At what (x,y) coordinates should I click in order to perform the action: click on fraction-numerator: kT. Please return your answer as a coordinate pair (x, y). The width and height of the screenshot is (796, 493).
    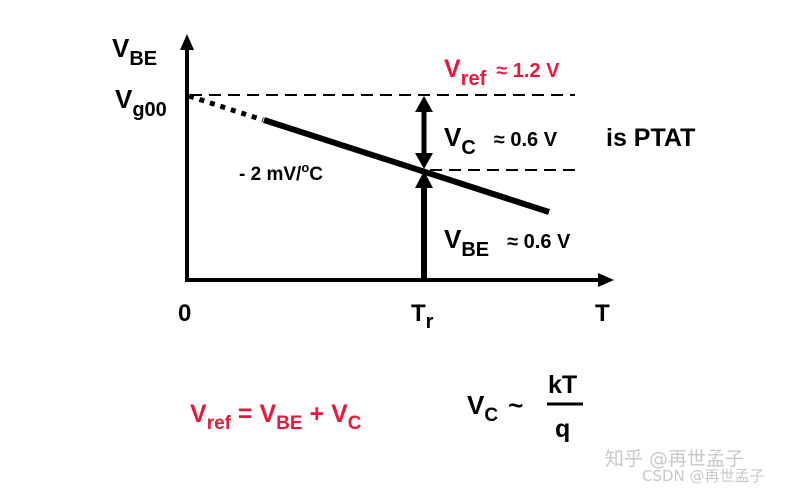
    Looking at the image, I should click on (562, 385).